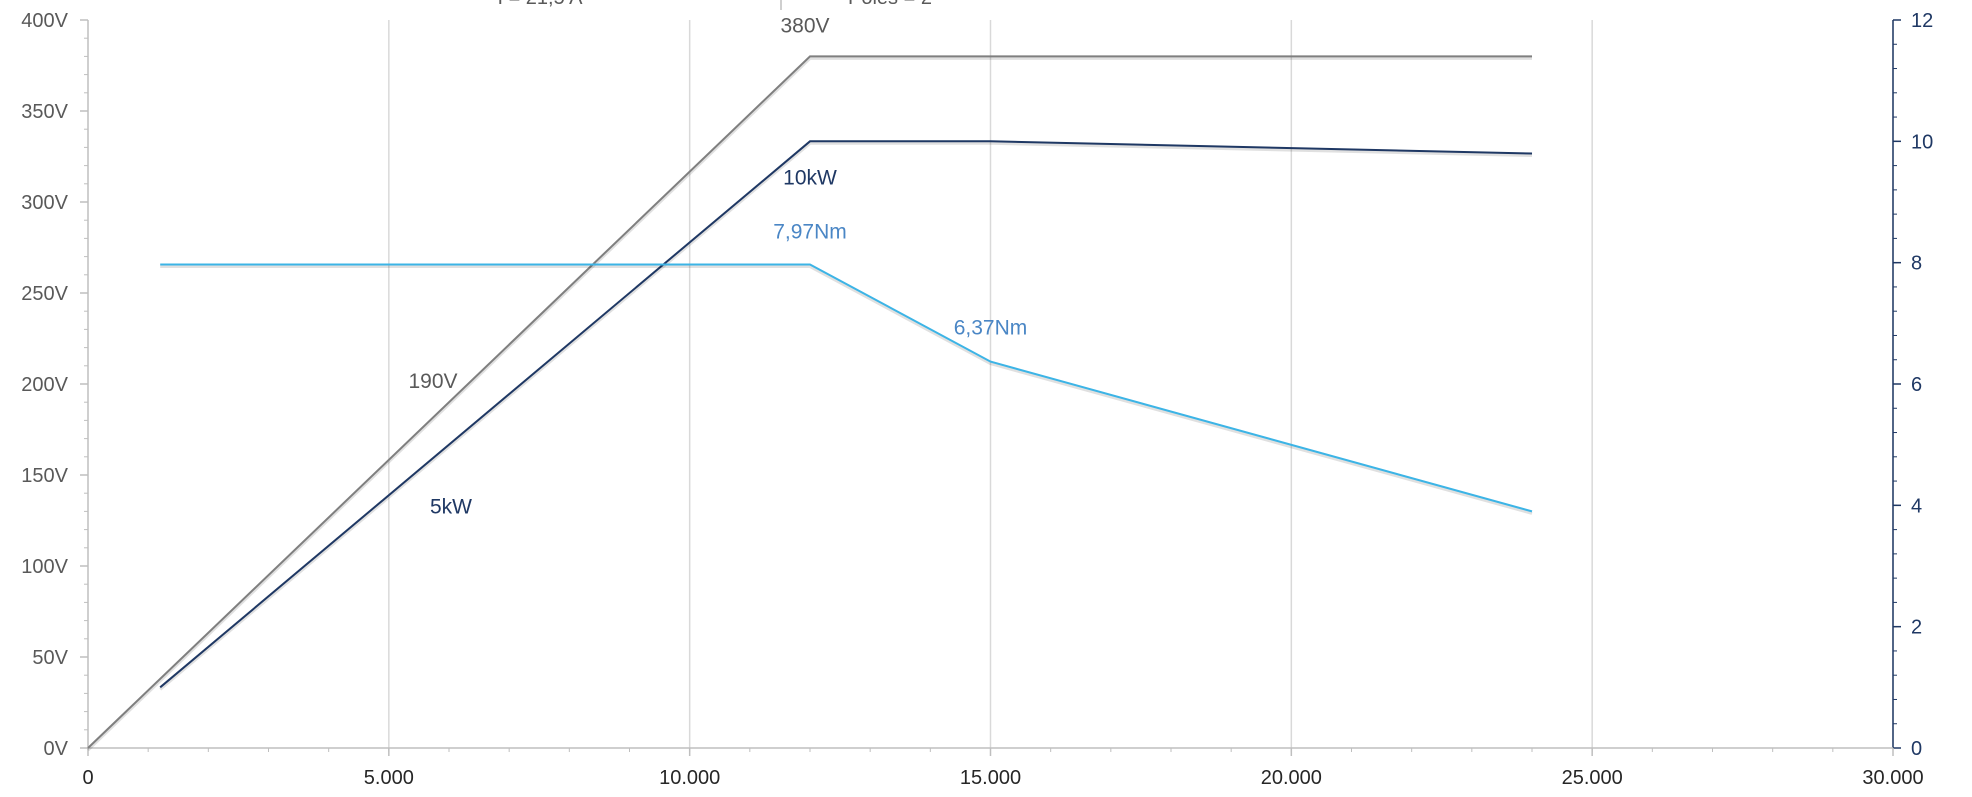  I want to click on annotation-label: 7,97Nm, so click(810, 231).